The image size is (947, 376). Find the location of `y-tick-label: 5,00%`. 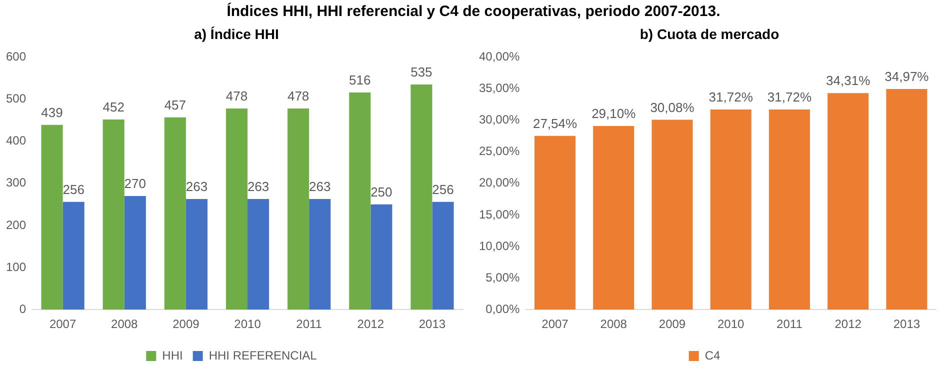

y-tick-label: 5,00% is located at coordinates (503, 277).